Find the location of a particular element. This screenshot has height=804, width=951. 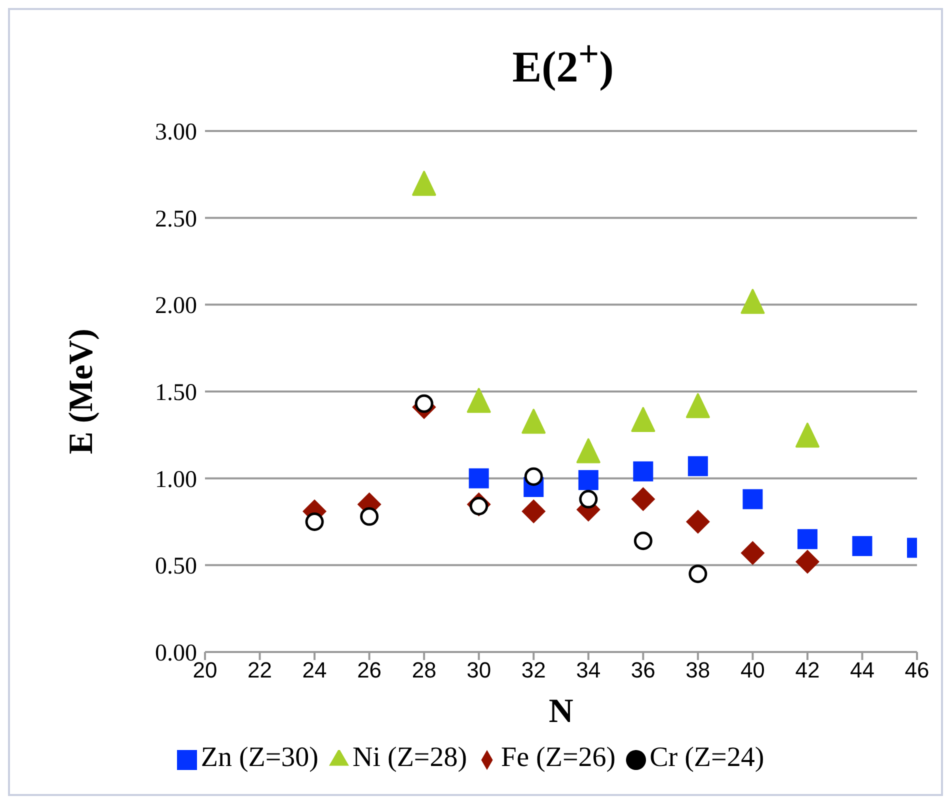

x-tick-label: 30 is located at coordinates (479, 670).